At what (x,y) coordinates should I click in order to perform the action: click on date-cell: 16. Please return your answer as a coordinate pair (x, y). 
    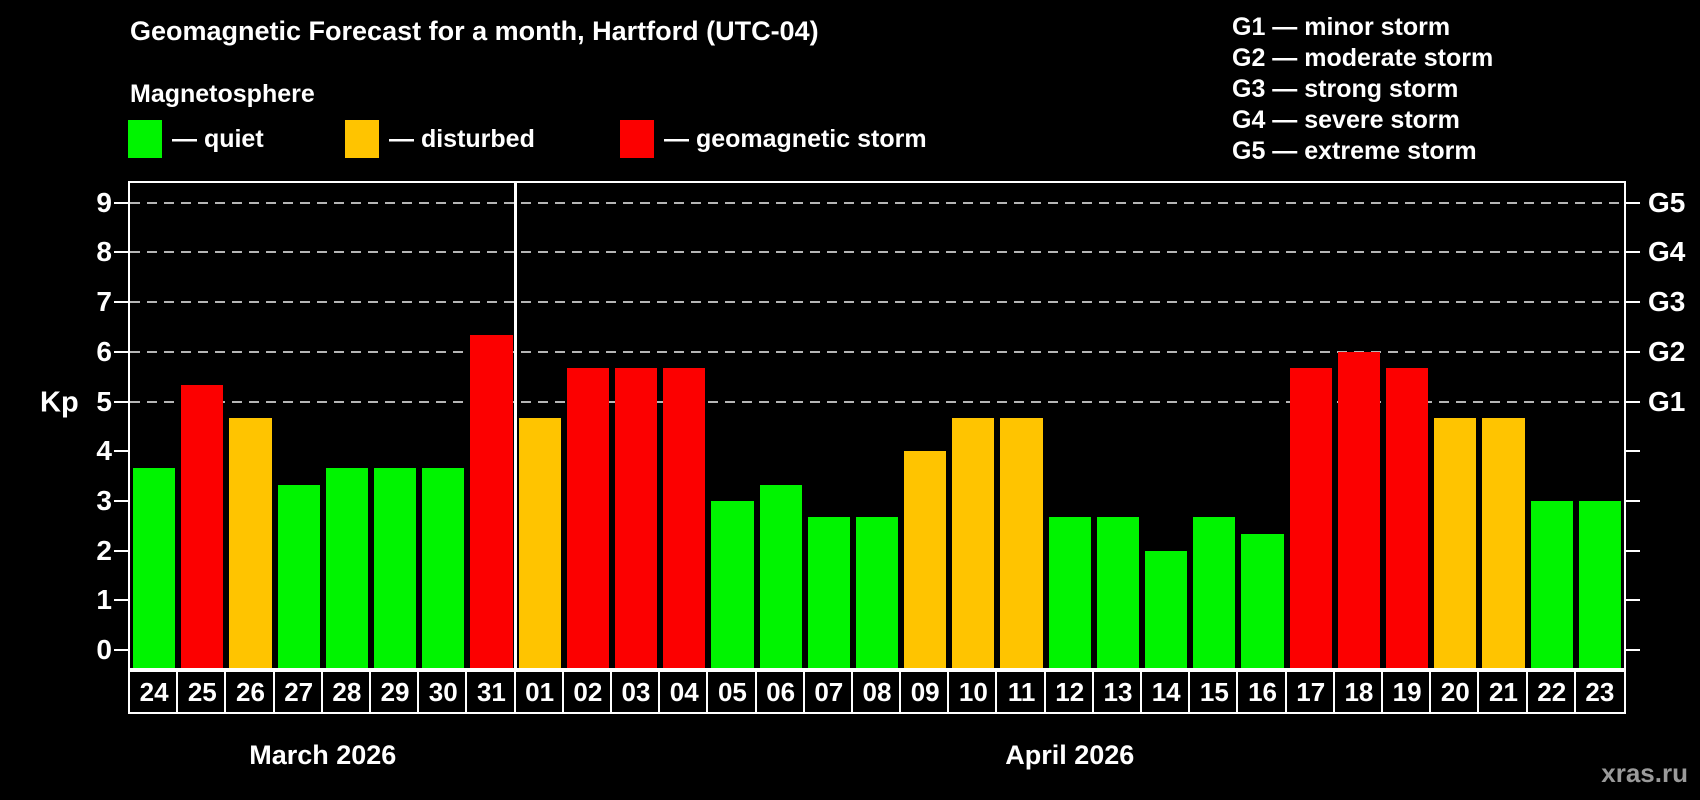
    Looking at the image, I should click on (1262, 692).